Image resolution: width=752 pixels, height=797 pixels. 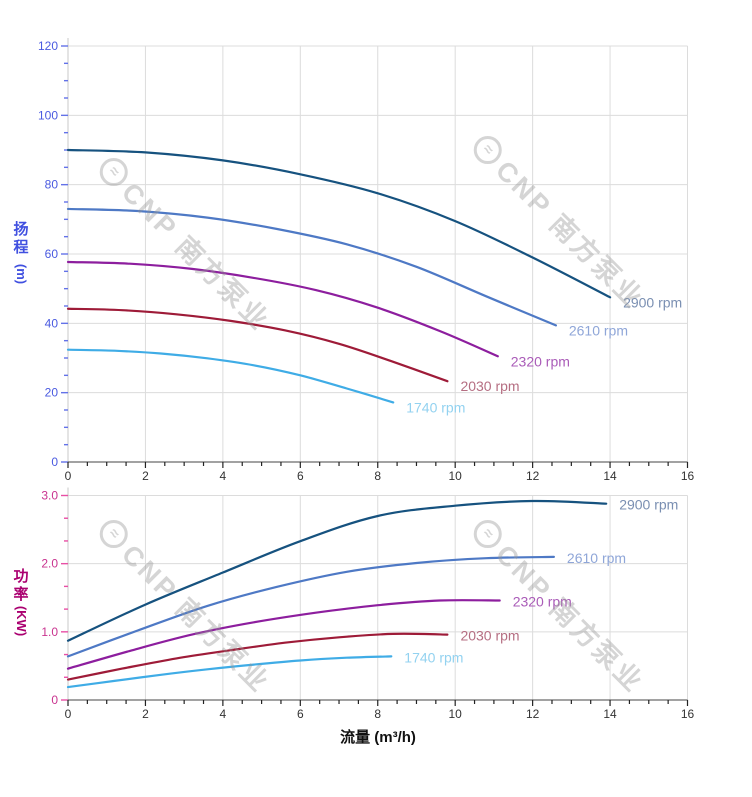 I want to click on head-axis-title: 扬 程 (m), so click(x=21, y=253).